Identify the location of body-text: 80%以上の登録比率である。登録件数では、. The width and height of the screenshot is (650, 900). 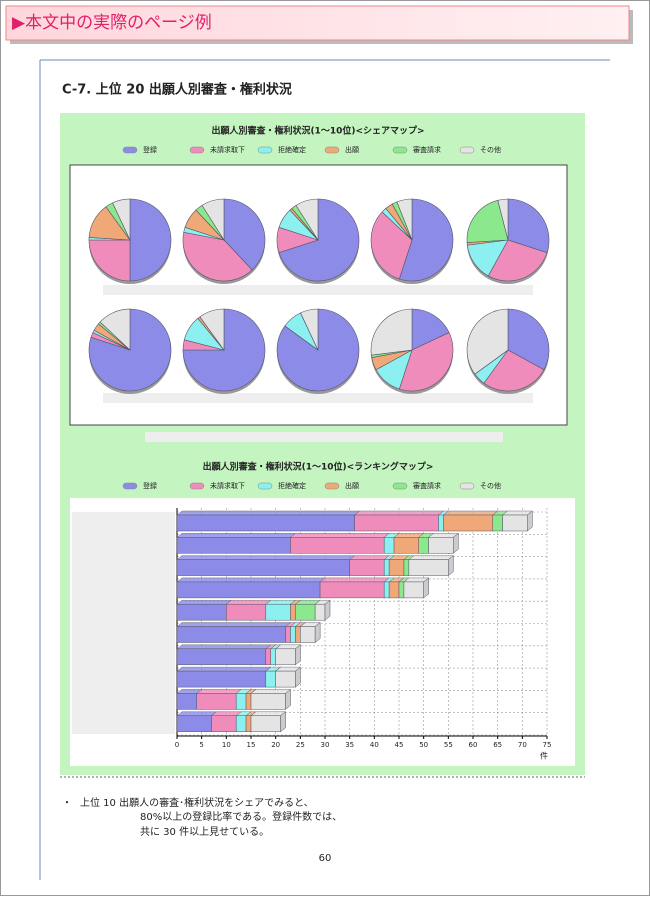
(241, 816).